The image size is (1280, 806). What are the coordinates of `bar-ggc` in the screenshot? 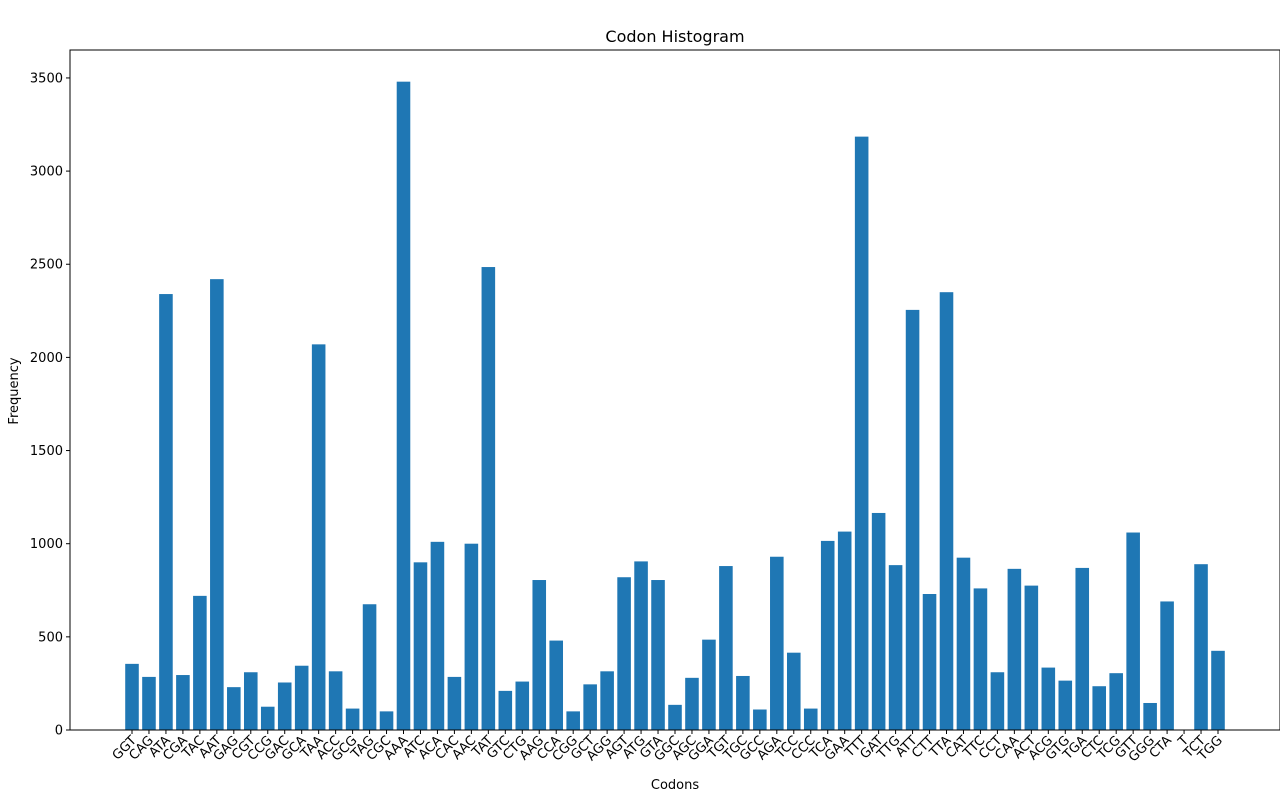 It's located at (675, 717).